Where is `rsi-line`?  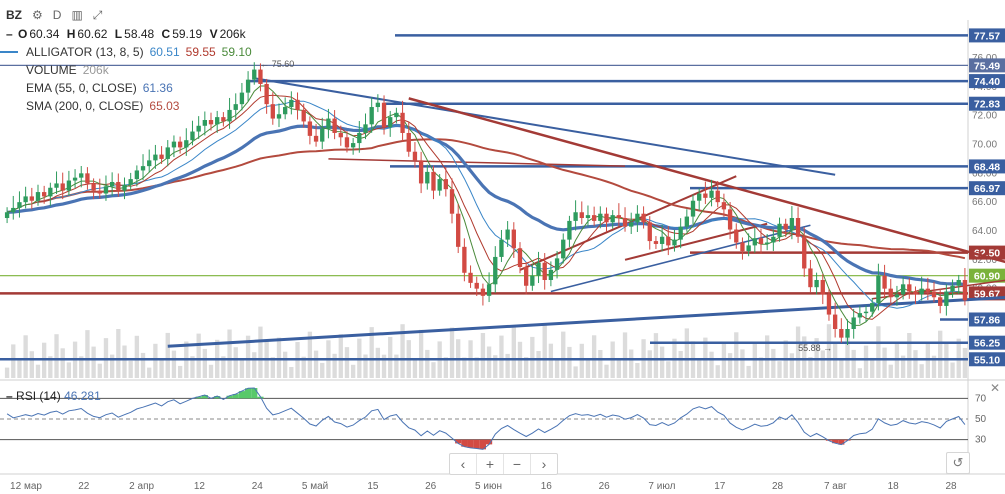 rsi-line is located at coordinates (486, 418).